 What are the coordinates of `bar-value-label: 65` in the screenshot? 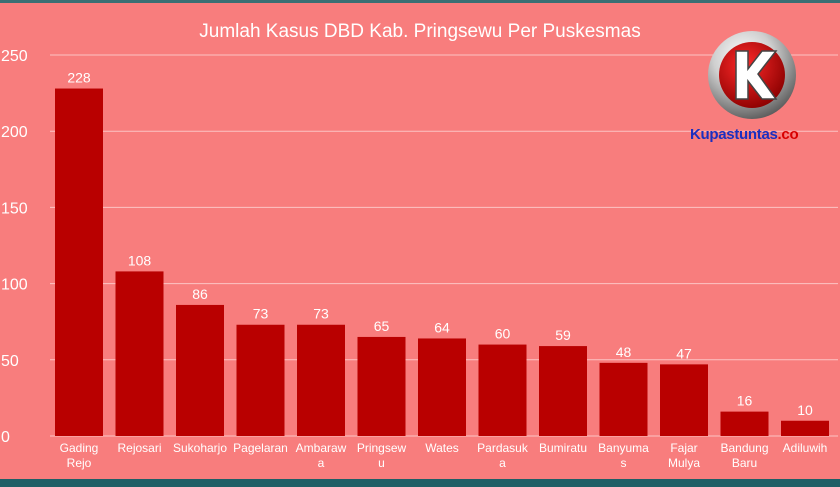 It's located at (382, 326).